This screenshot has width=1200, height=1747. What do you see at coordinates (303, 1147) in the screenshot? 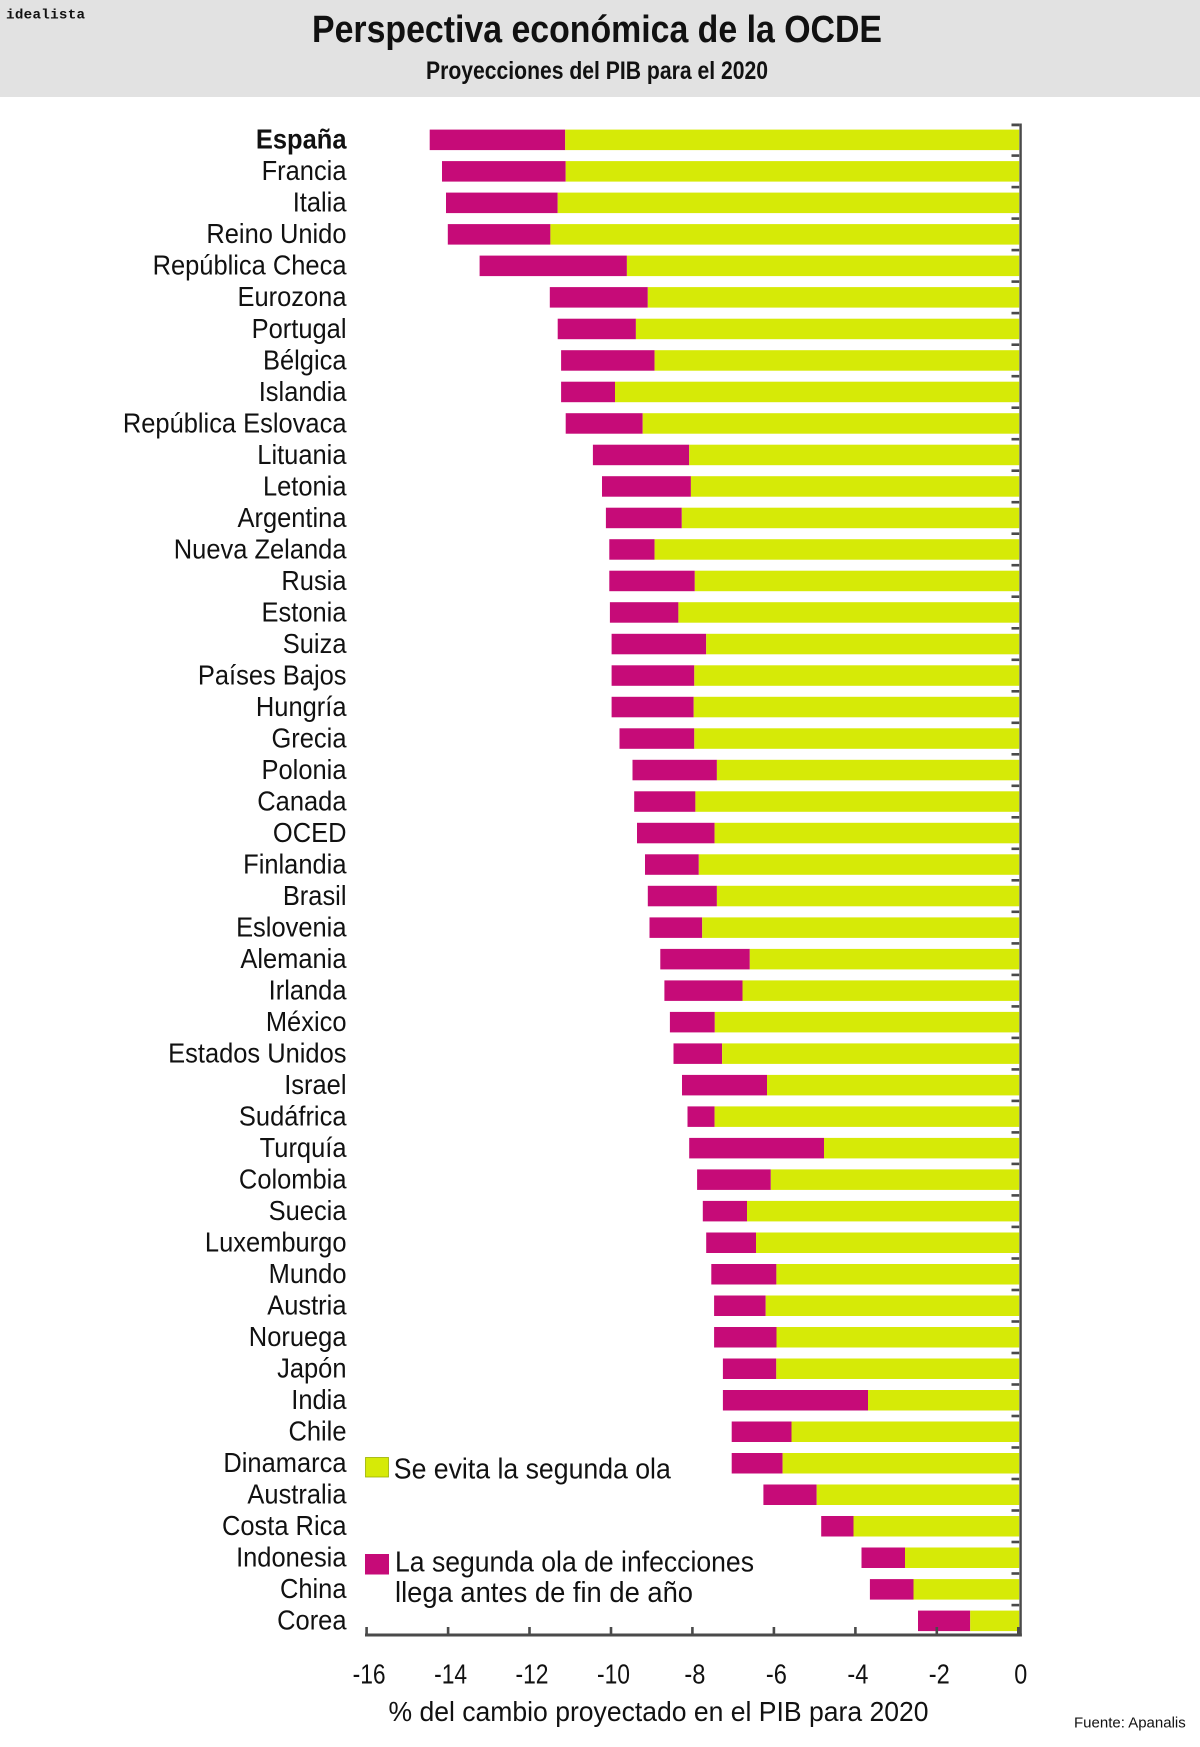
I see `svg-text: Turquía` at bounding box center [303, 1147].